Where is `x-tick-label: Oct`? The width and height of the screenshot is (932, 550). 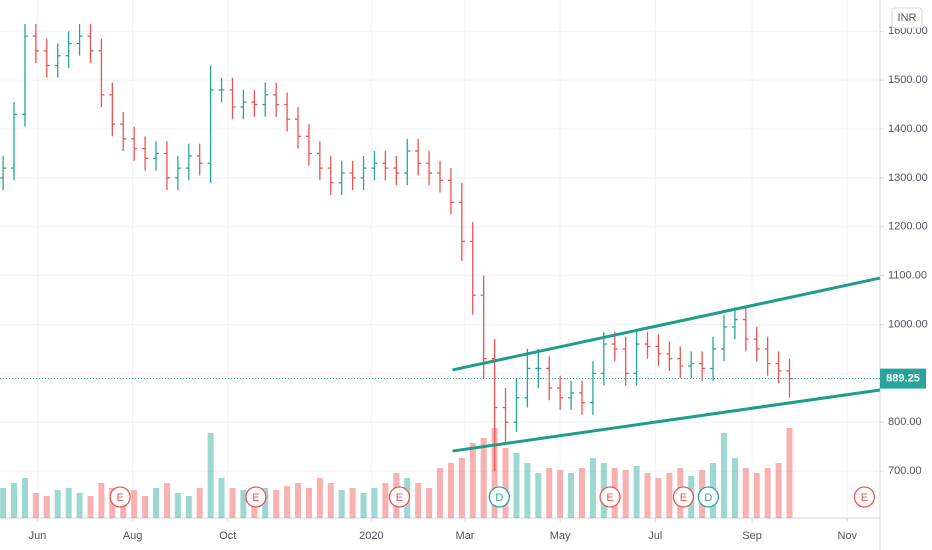
x-tick-label: Oct is located at coordinates (227, 536).